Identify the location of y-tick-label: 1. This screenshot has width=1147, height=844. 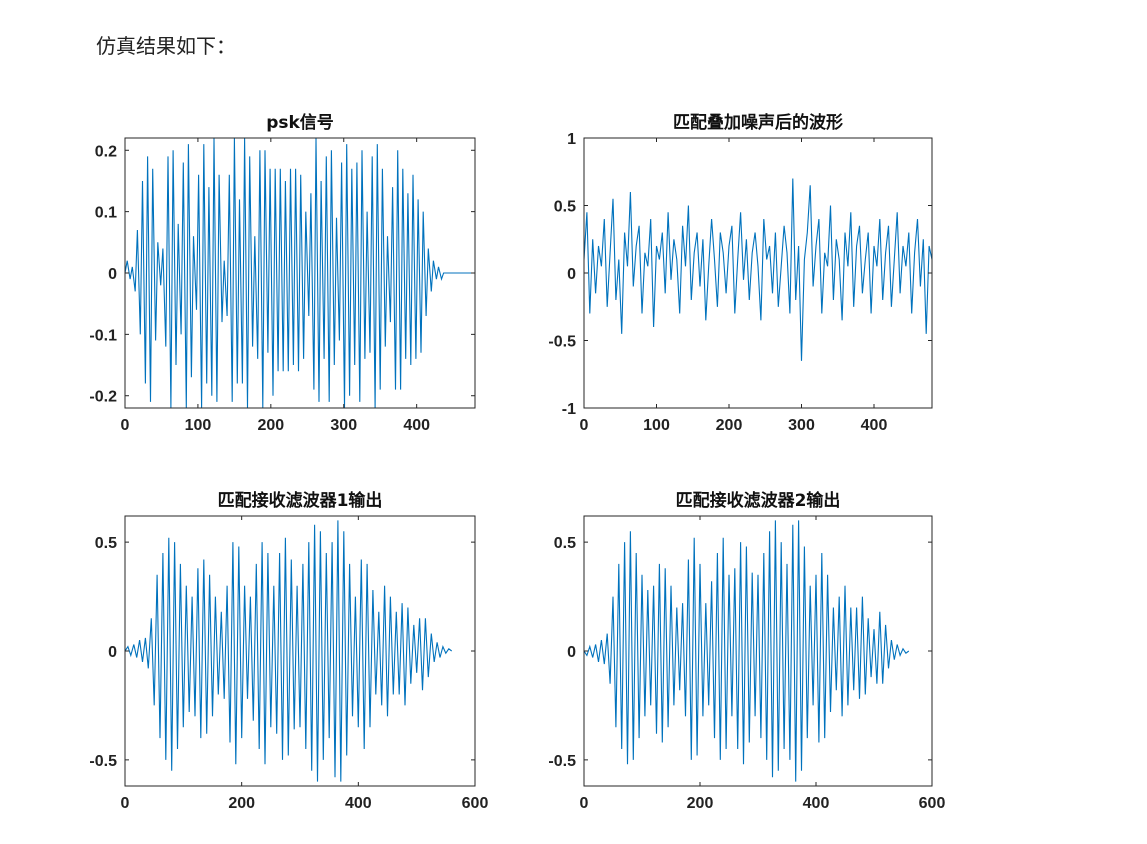
(571, 139).